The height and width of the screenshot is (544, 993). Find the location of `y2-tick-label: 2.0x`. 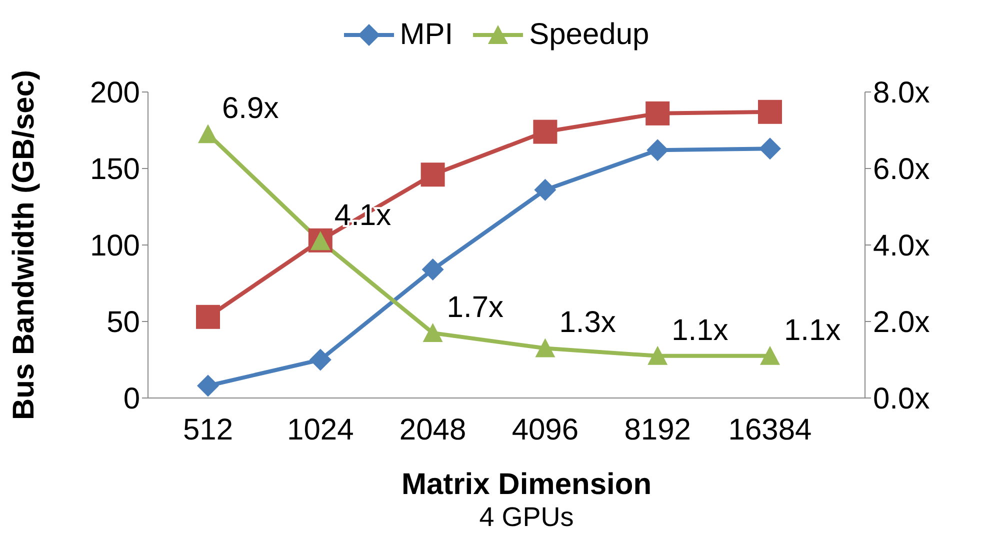

y2-tick-label: 2.0x is located at coordinates (901, 323).